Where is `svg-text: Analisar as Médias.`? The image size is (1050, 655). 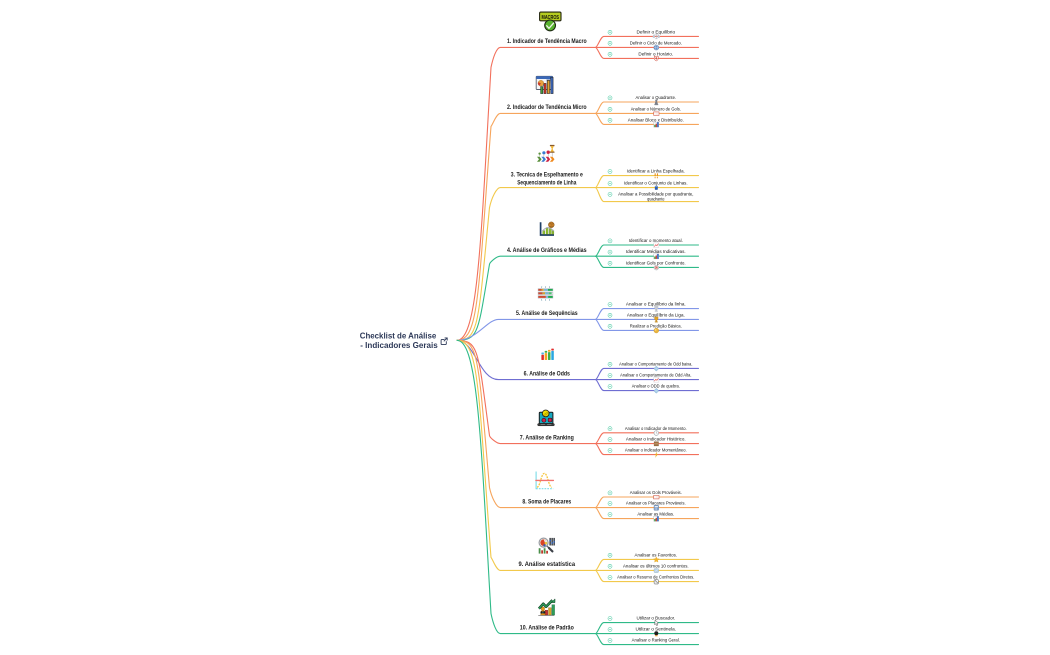 svg-text: Analisar as Médias. is located at coordinates (655, 514).